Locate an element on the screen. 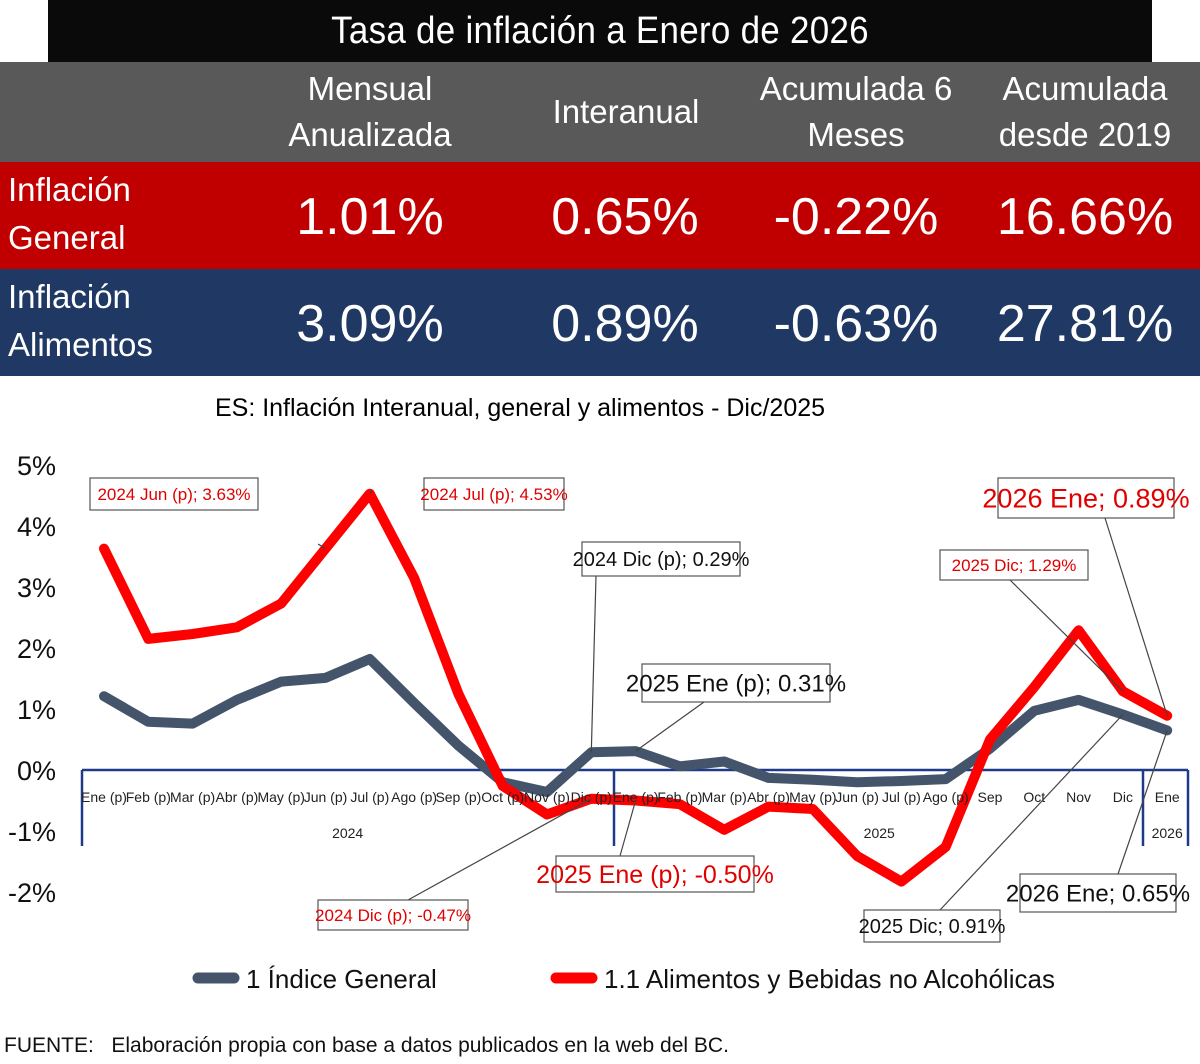 The width and height of the screenshot is (1200, 1064). annotation-label: 2025 Ene (p); -0.50% is located at coordinates (655, 875).